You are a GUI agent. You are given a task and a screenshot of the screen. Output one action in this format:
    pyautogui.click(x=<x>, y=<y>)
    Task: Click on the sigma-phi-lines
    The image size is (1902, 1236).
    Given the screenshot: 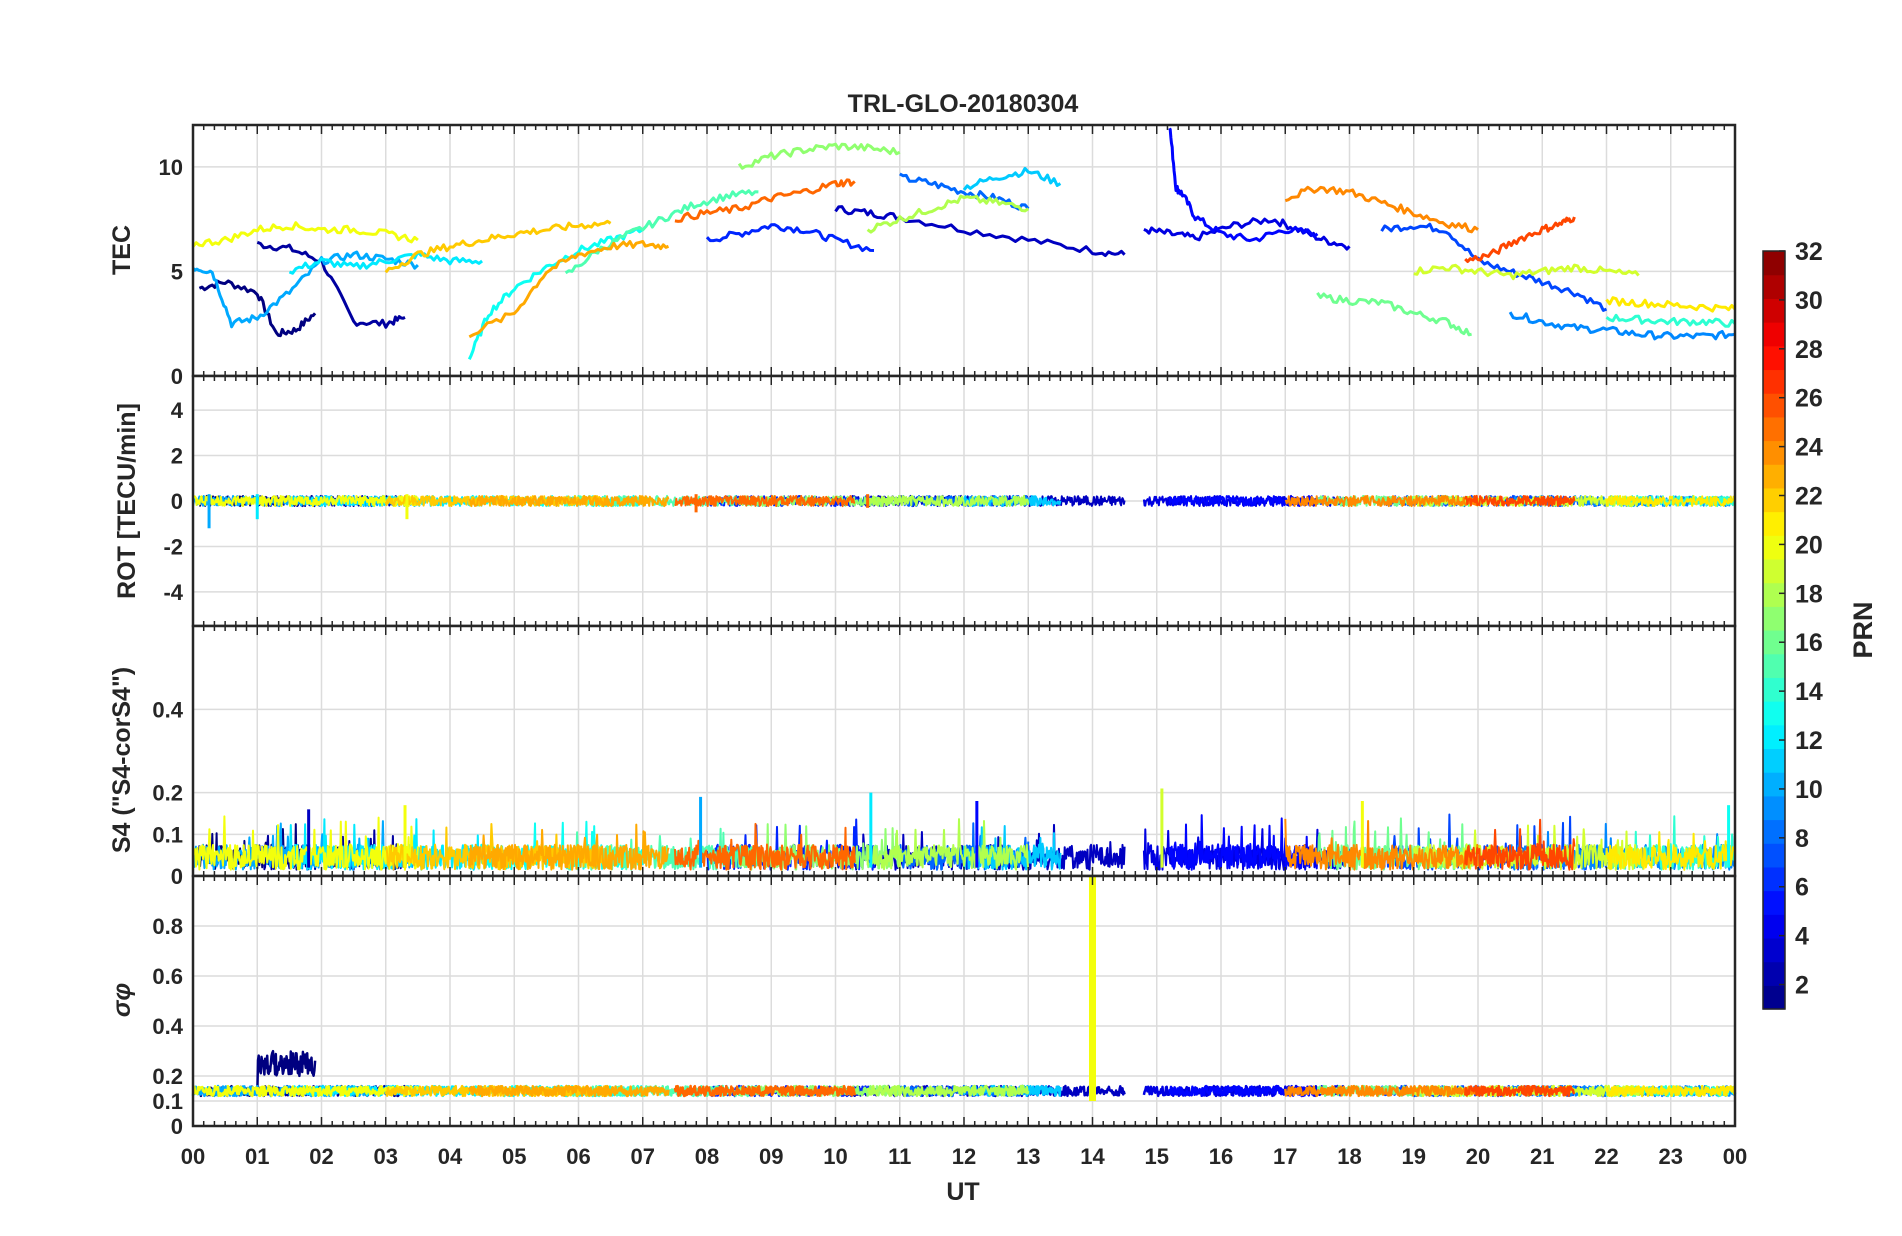 What is the action you would take?
    pyautogui.click(x=964, y=988)
    